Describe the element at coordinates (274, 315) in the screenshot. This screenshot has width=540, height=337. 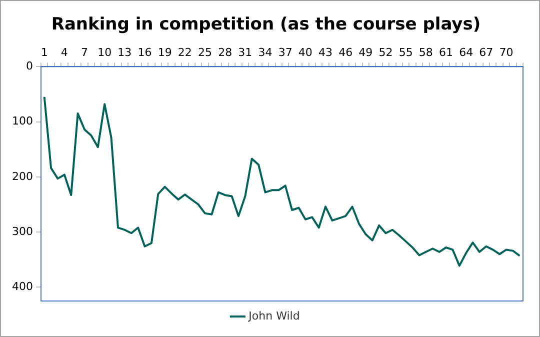
I see `legend-label: John Wild` at that location.